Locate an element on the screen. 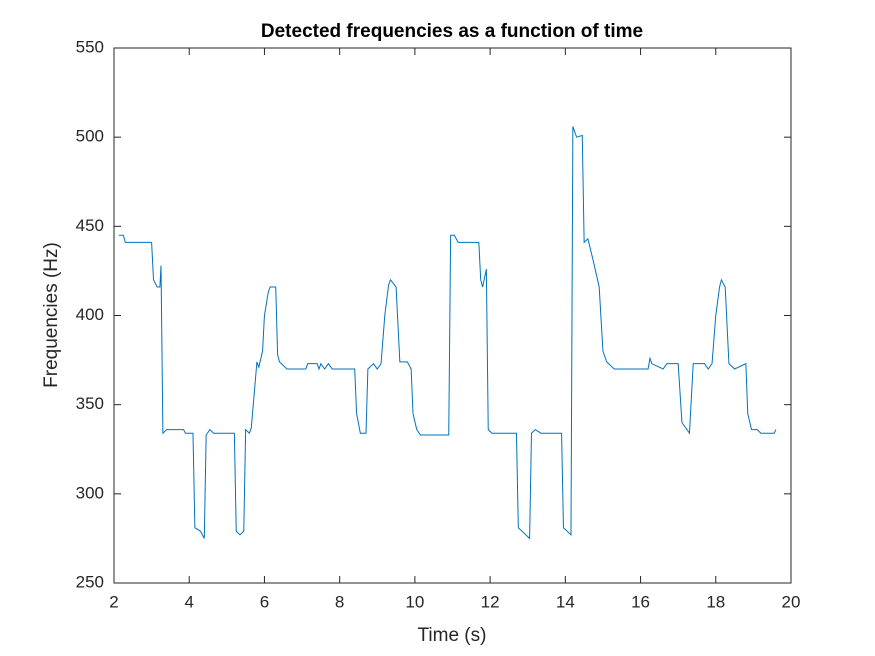  x-tick-label: 2 is located at coordinates (113, 601).